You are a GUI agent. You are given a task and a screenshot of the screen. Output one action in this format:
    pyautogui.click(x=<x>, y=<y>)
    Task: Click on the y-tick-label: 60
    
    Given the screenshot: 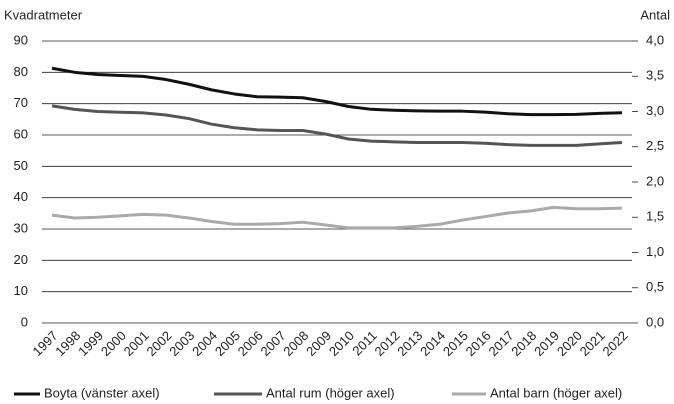 What is the action you would take?
    pyautogui.click(x=21, y=133)
    